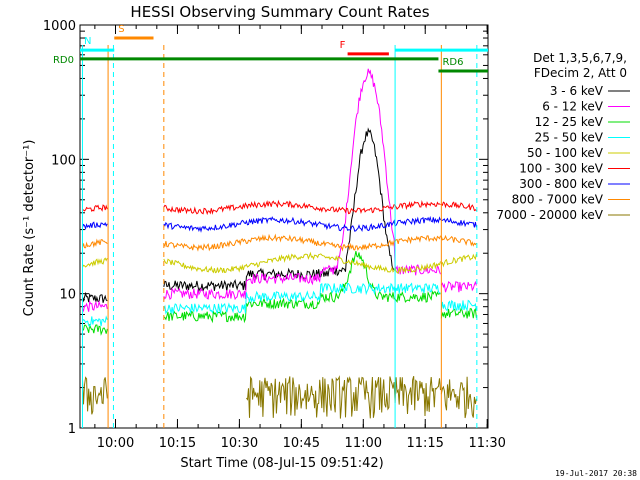  I want to click on x-axis-label: Start Time (08-Jul-15 09:51:42), so click(281, 463).